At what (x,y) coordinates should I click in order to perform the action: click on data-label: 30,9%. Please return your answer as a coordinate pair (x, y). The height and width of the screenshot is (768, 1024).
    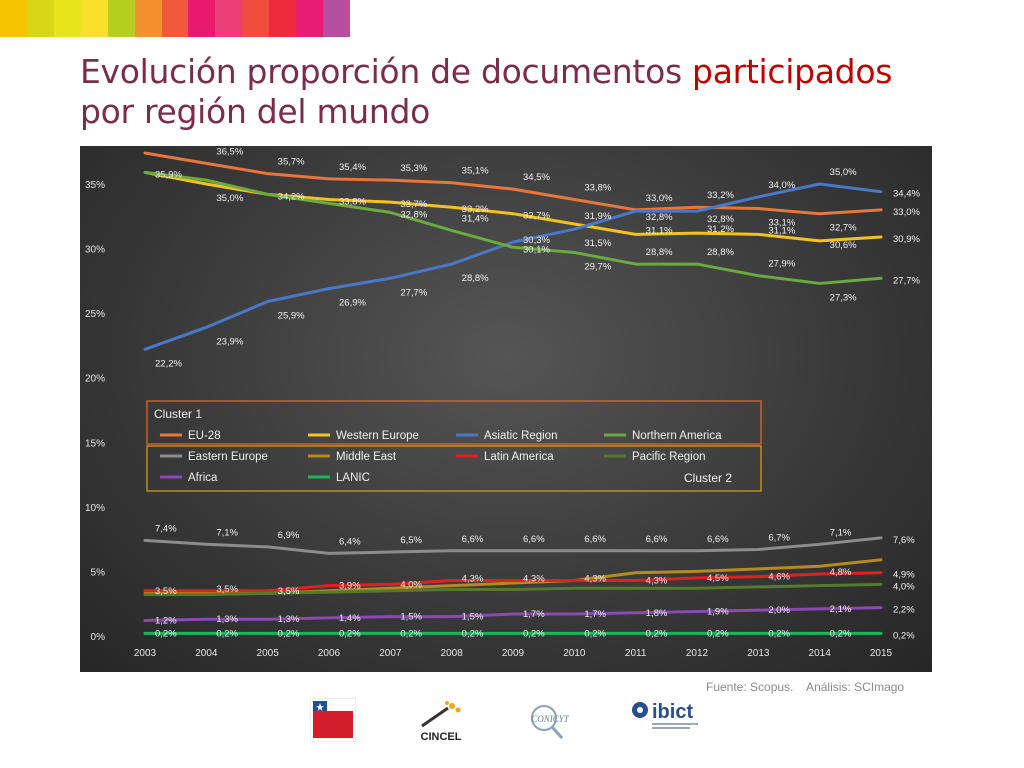
    Looking at the image, I should click on (906, 239).